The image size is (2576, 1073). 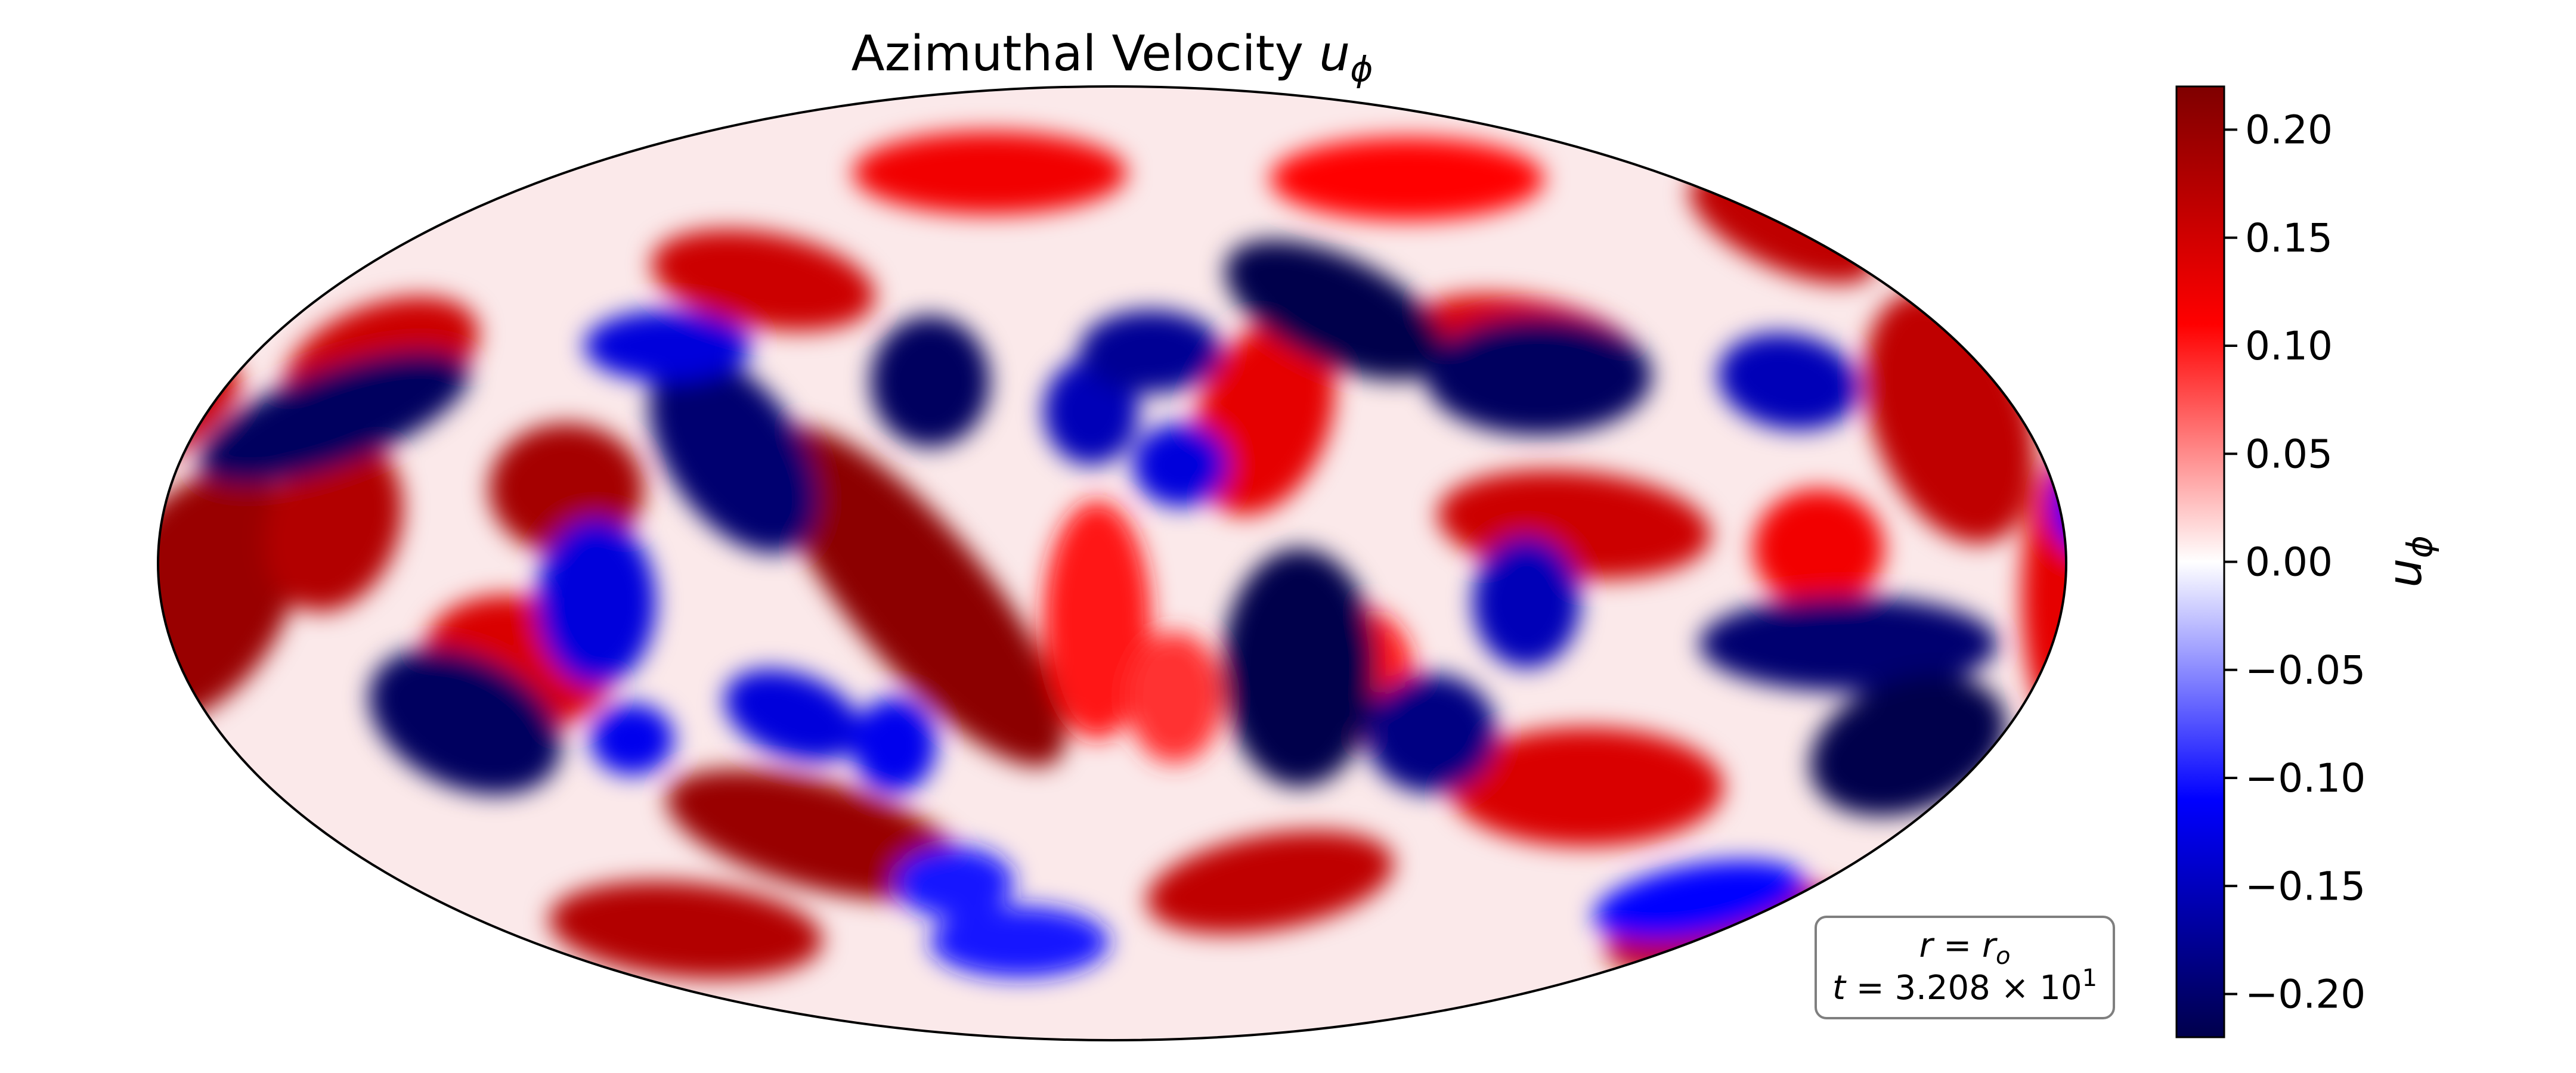 What do you see at coordinates (2289, 562) in the screenshot?
I see `colorbar-tick-label: 0.00` at bounding box center [2289, 562].